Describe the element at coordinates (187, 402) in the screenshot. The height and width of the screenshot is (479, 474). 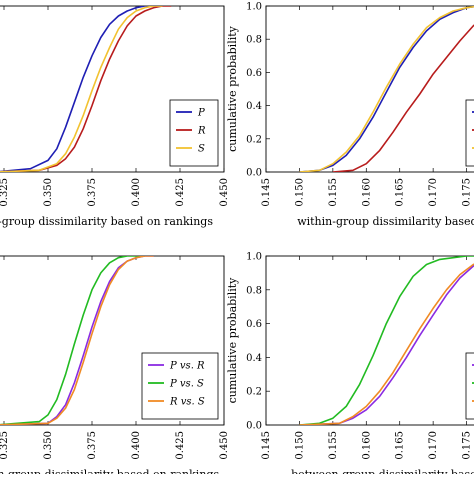
I see `legend-label-3: R vs. S` at that location.